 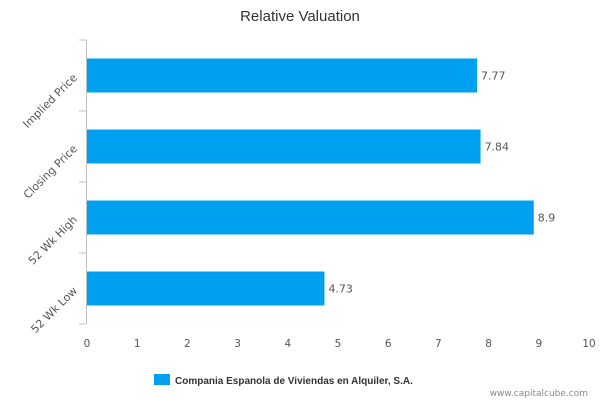 I want to click on data-label: 7.77, so click(x=493, y=76).